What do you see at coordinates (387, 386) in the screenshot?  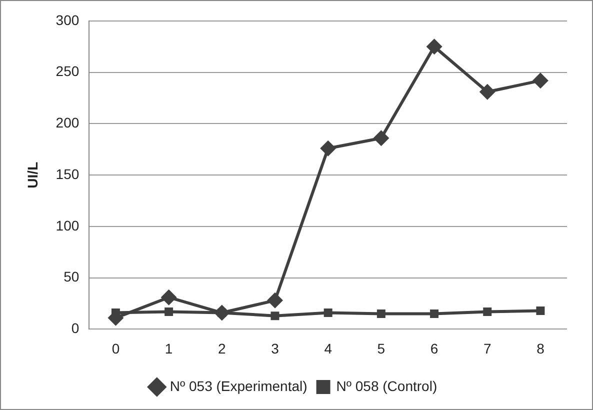 I see `legend-label: Nº 058 (Control)` at bounding box center [387, 386].